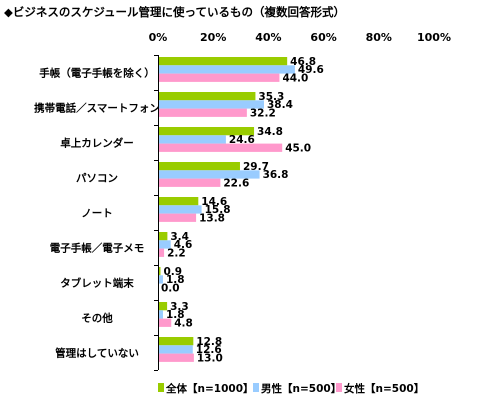  What do you see at coordinates (97, 283) in the screenshot?
I see `category-label: タブレット端末` at bounding box center [97, 283].